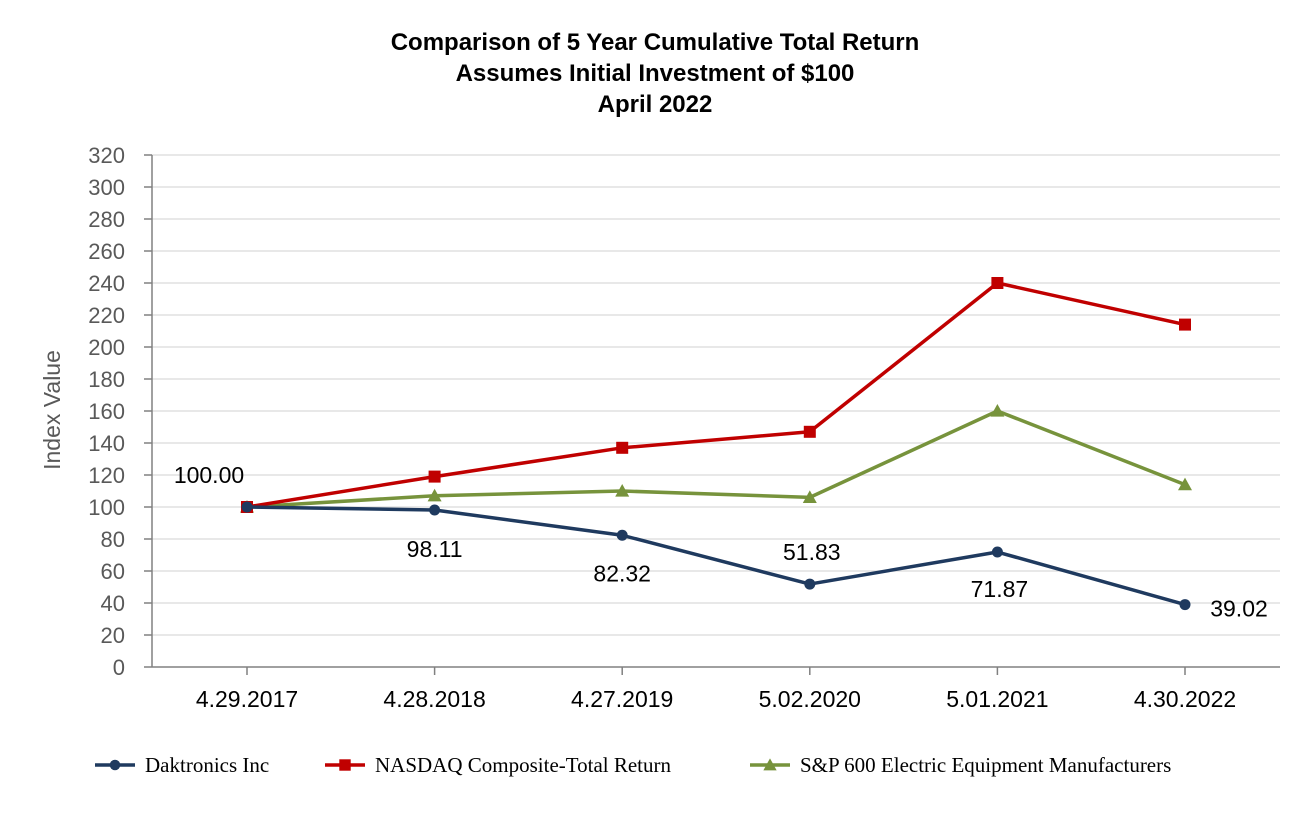 The width and height of the screenshot is (1310, 818). Describe the element at coordinates (209, 475) in the screenshot. I see `data-label: 100.00` at that location.